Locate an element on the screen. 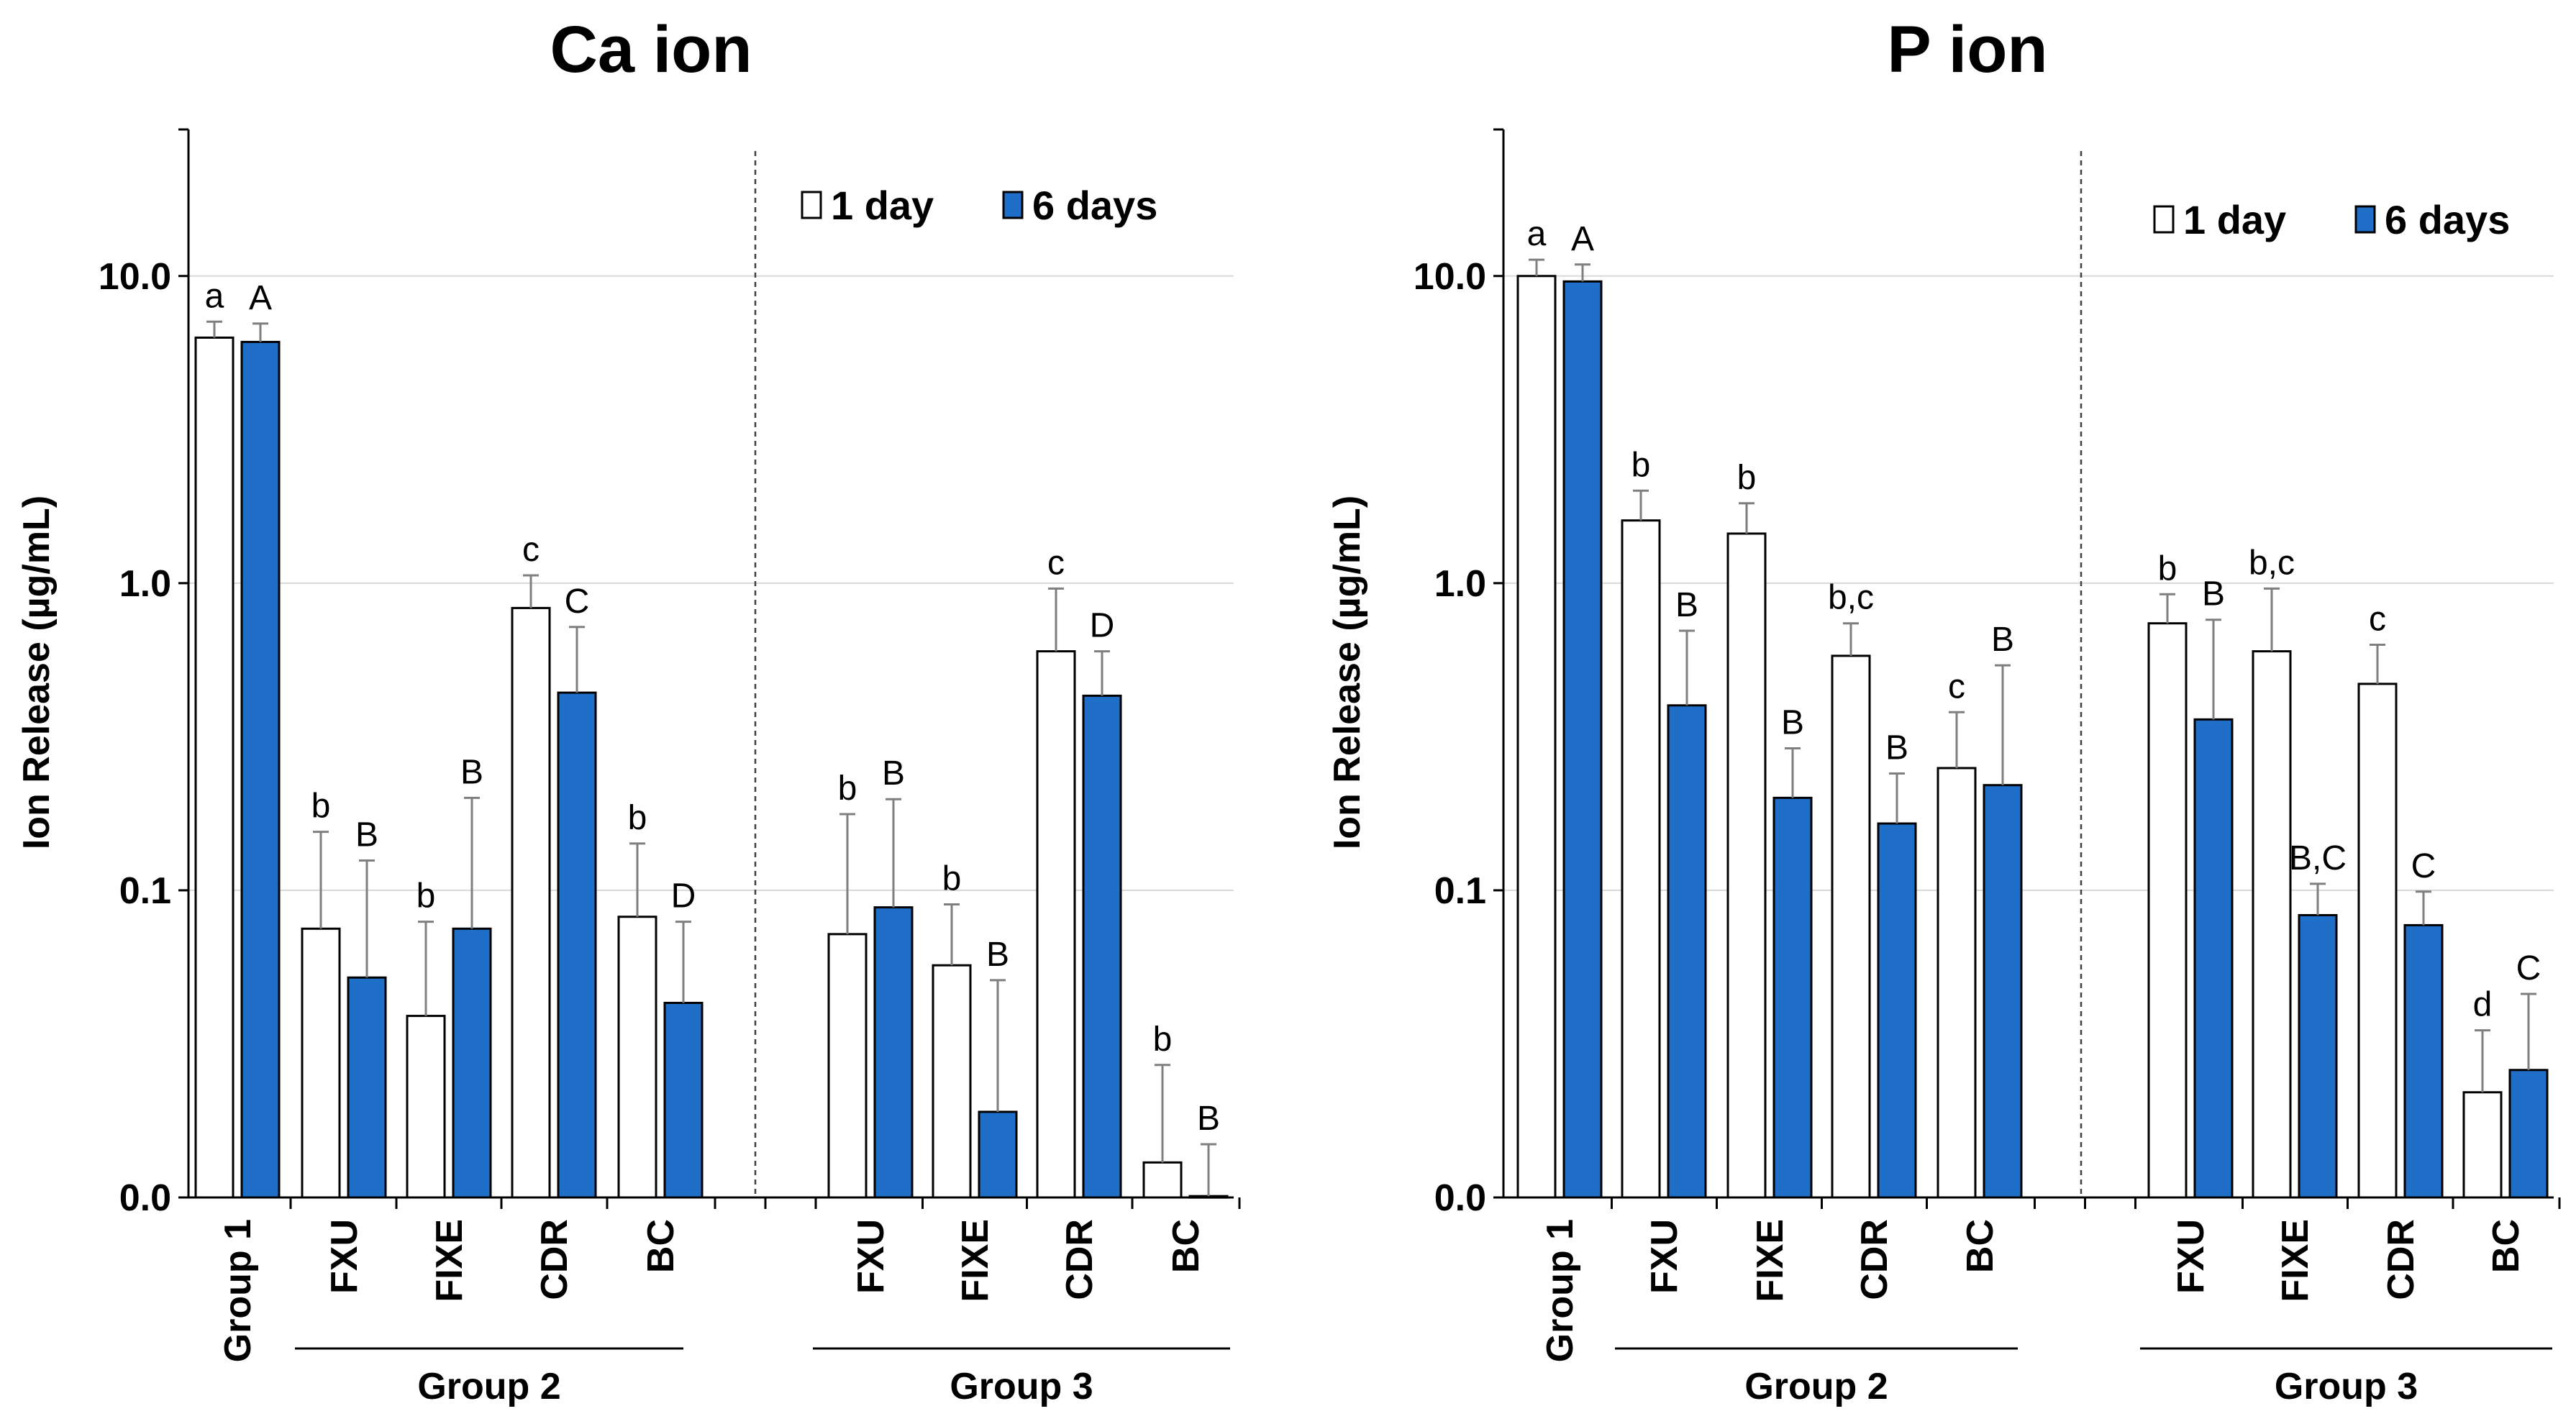 The height and width of the screenshot is (1424, 2576). chart-title: P ion is located at coordinates (1967, 49).